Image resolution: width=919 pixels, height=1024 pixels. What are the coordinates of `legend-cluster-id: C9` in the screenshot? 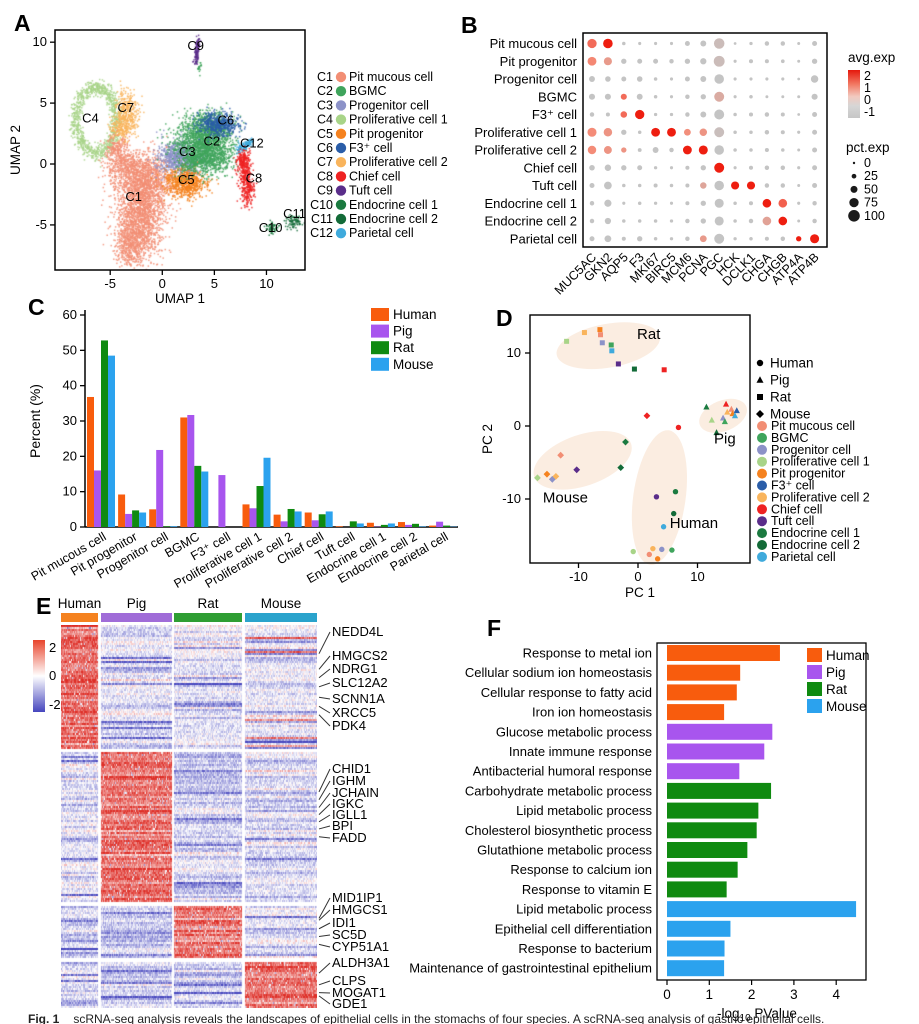 It's located at (325, 191).